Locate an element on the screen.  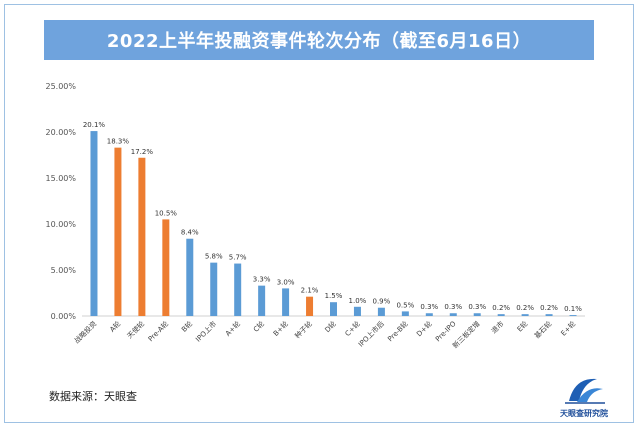
chart-title: 2022上半年投融资事件轮次分布（截至6月16日） is located at coordinates (319, 40).